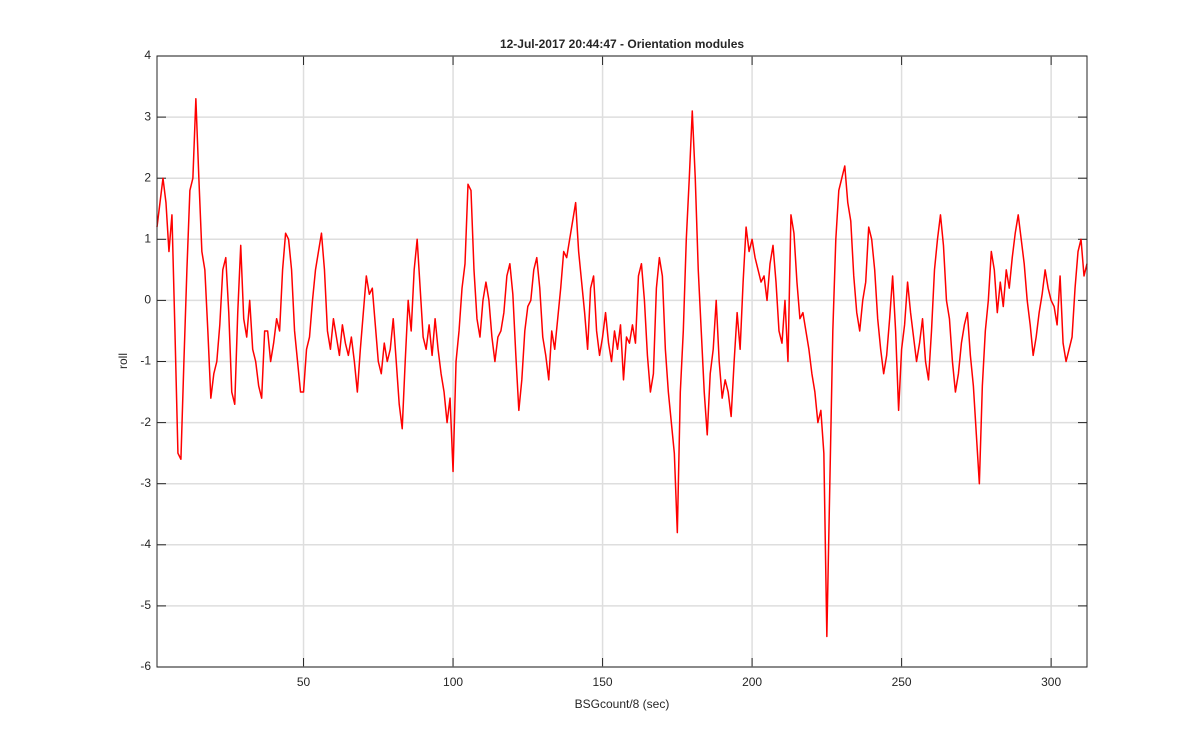 The height and width of the screenshot is (750, 1200). I want to click on x-tick-label: 100, so click(453, 682).